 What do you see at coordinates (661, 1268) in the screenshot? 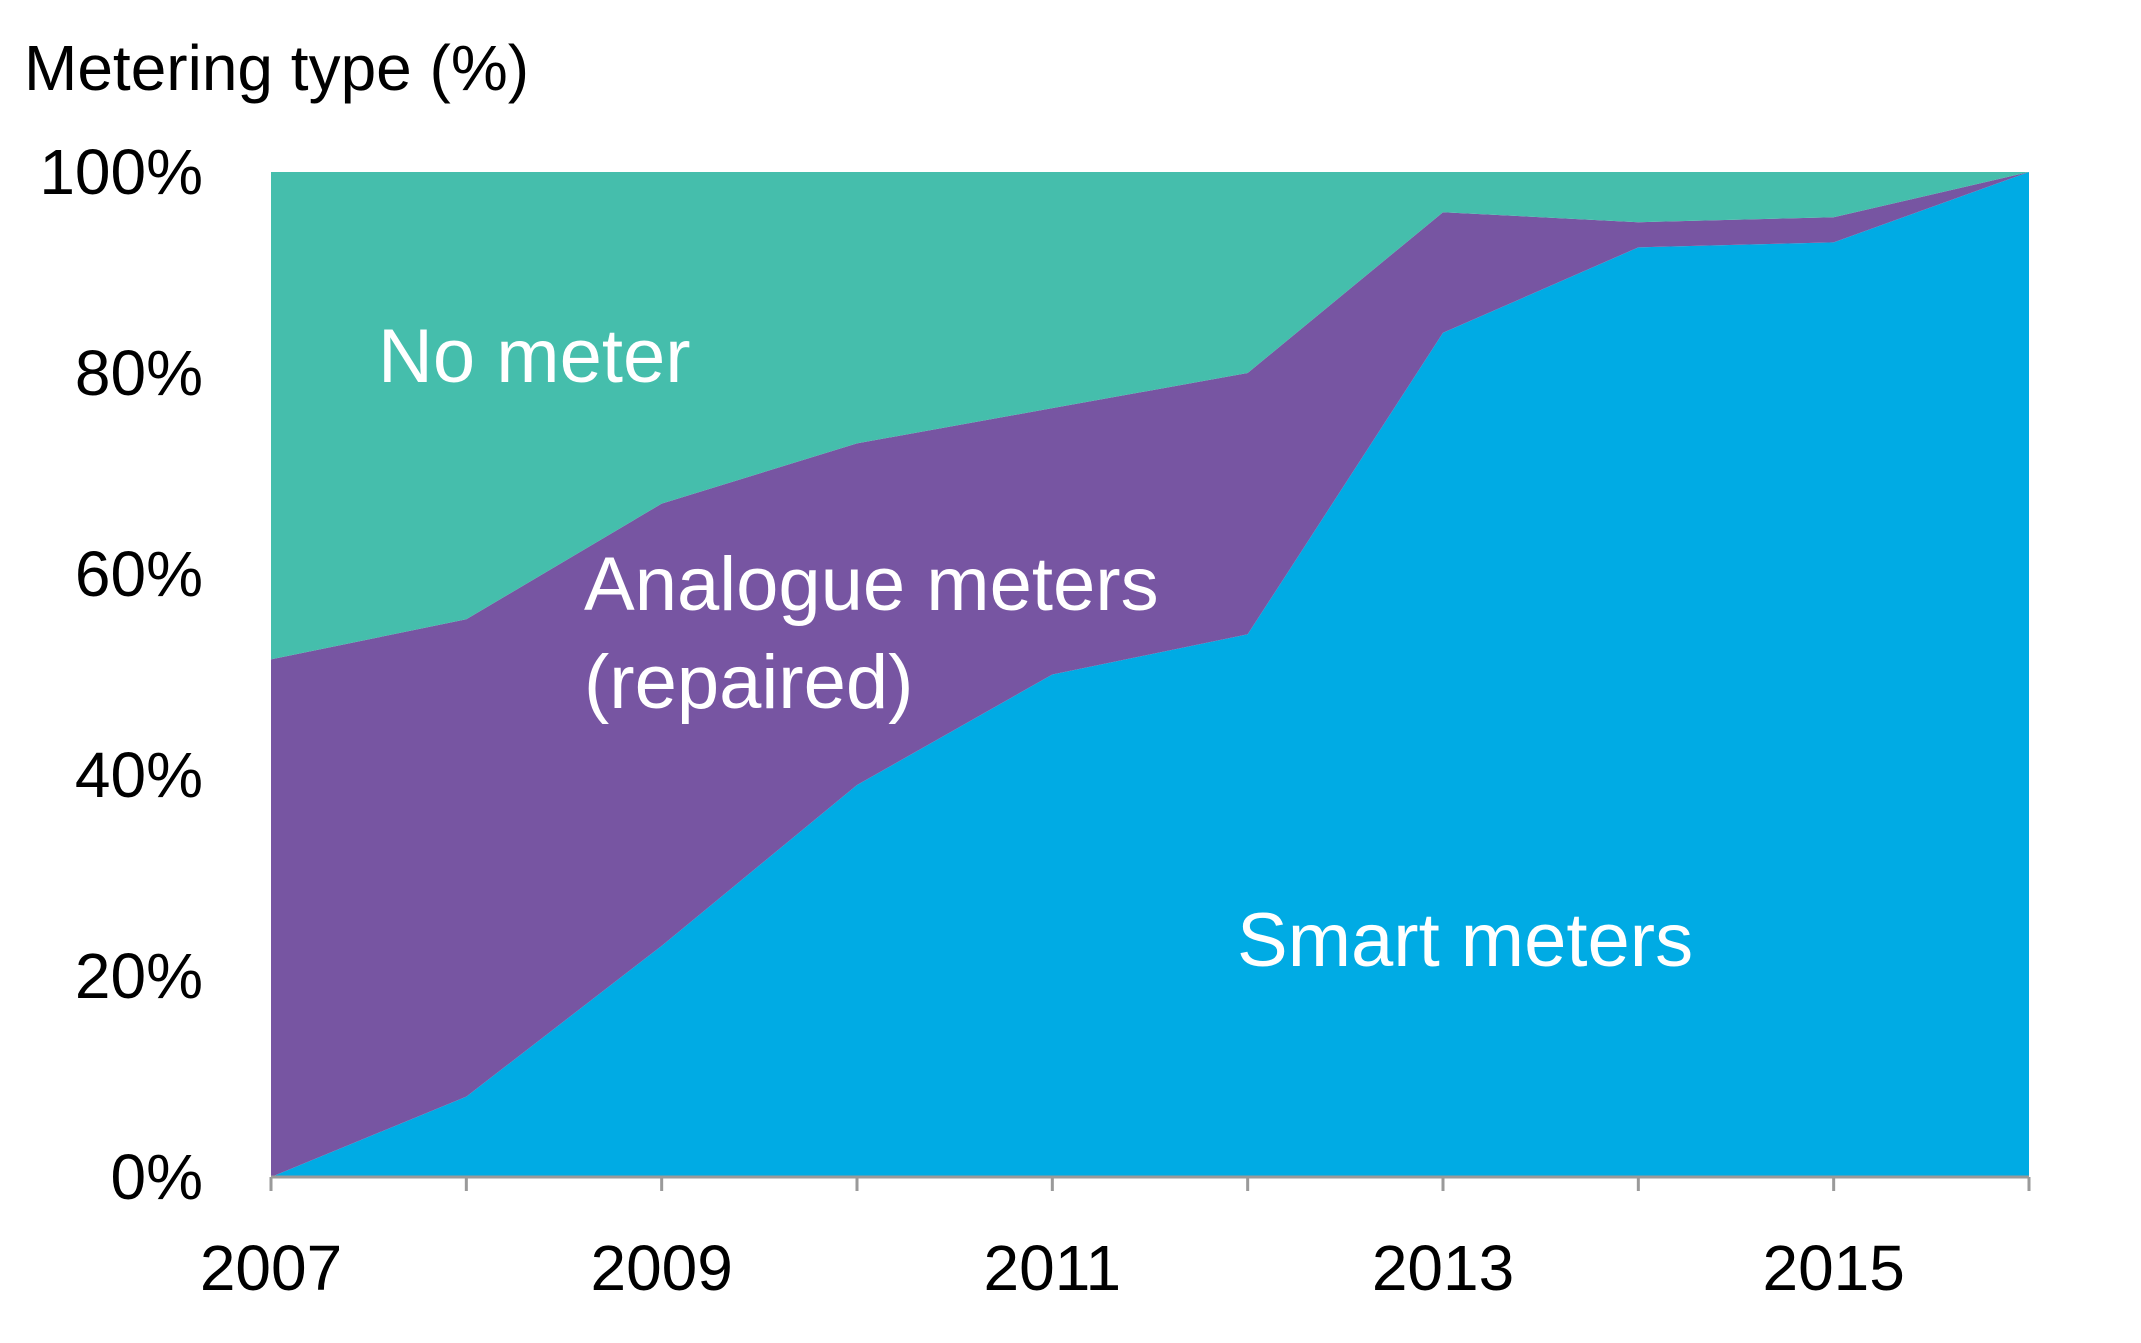
I see `x-tick-label: 2009` at bounding box center [661, 1268].